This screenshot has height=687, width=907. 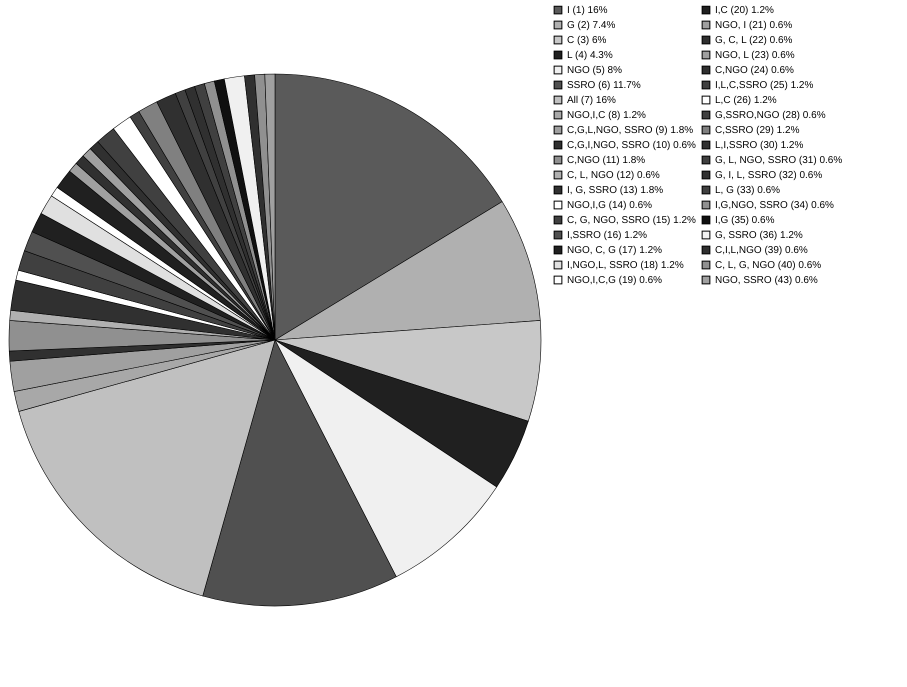 What do you see at coordinates (764, 85) in the screenshot?
I see `legend-label: I,L,C,SSRO (25) 1.2%` at bounding box center [764, 85].